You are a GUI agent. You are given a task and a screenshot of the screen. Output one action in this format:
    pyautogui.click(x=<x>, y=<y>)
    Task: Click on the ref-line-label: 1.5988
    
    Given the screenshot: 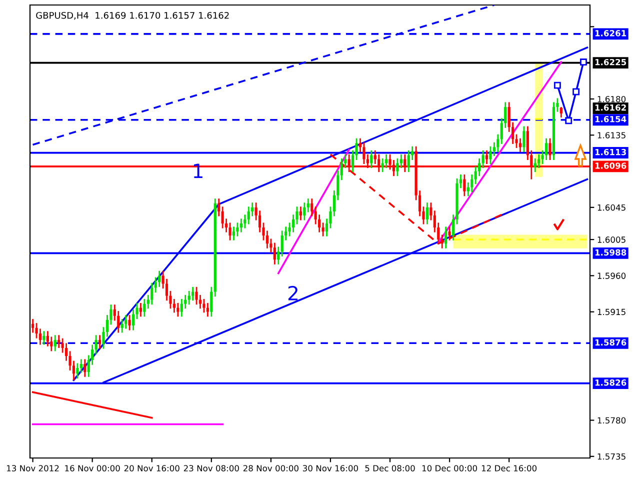 What is the action you would take?
    pyautogui.click(x=610, y=252)
    